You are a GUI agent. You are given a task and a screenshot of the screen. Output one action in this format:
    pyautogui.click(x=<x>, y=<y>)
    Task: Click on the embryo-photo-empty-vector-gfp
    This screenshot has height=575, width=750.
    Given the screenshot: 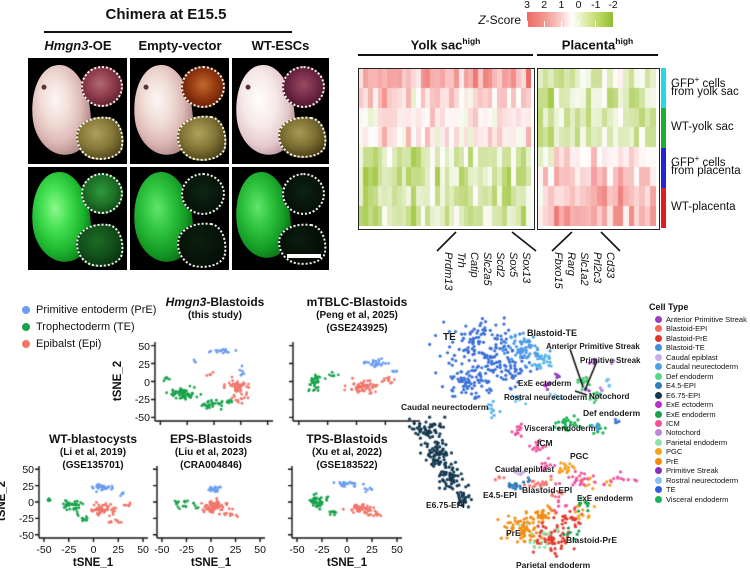 What is the action you would take?
    pyautogui.click(x=179, y=218)
    